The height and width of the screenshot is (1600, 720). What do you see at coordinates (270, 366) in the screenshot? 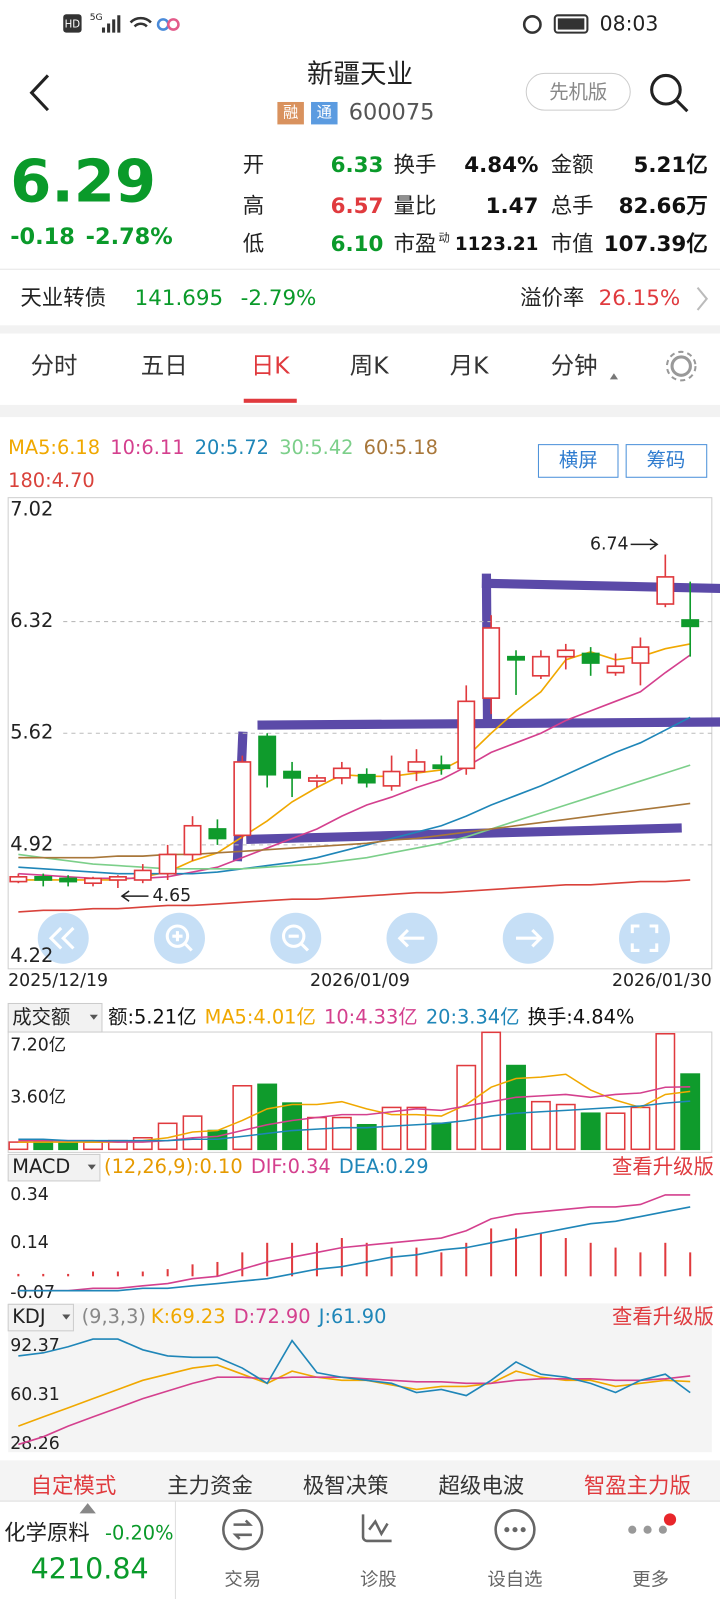
I see `tab: 日K` at bounding box center [270, 366].